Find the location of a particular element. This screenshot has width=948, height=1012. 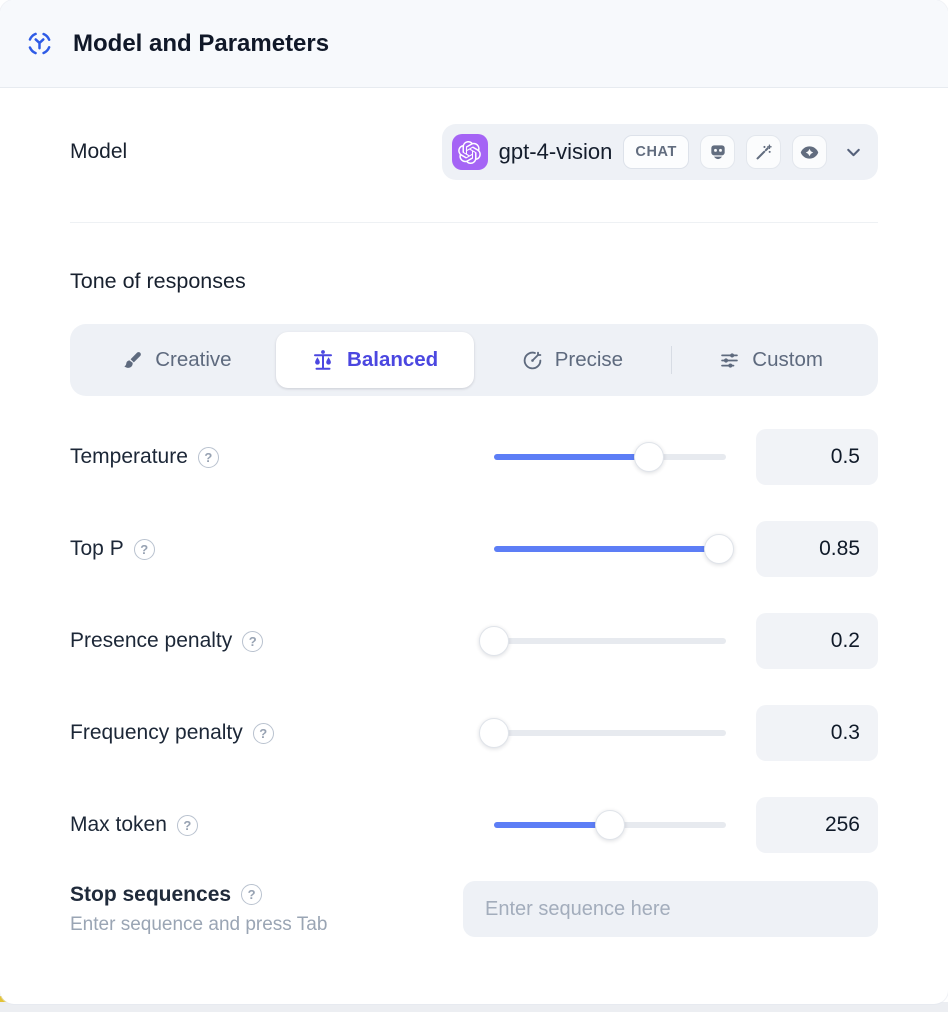

max-token-label: Max token is located at coordinates (118, 824).